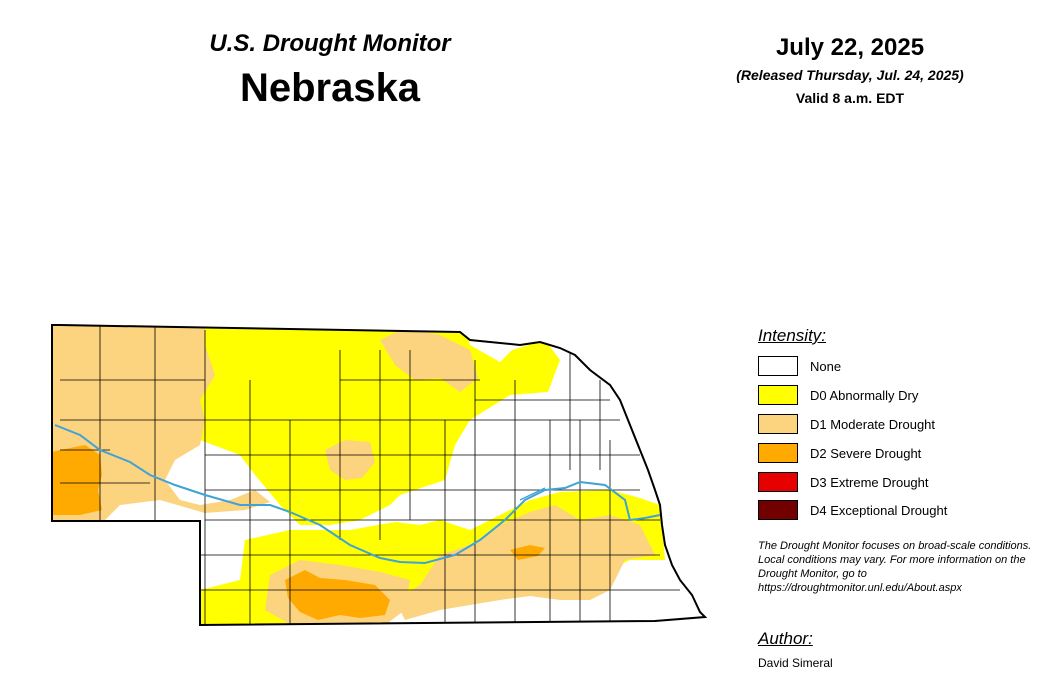 This screenshot has height=675, width=1056. I want to click on d2-area-south-central, so click(527, 552).